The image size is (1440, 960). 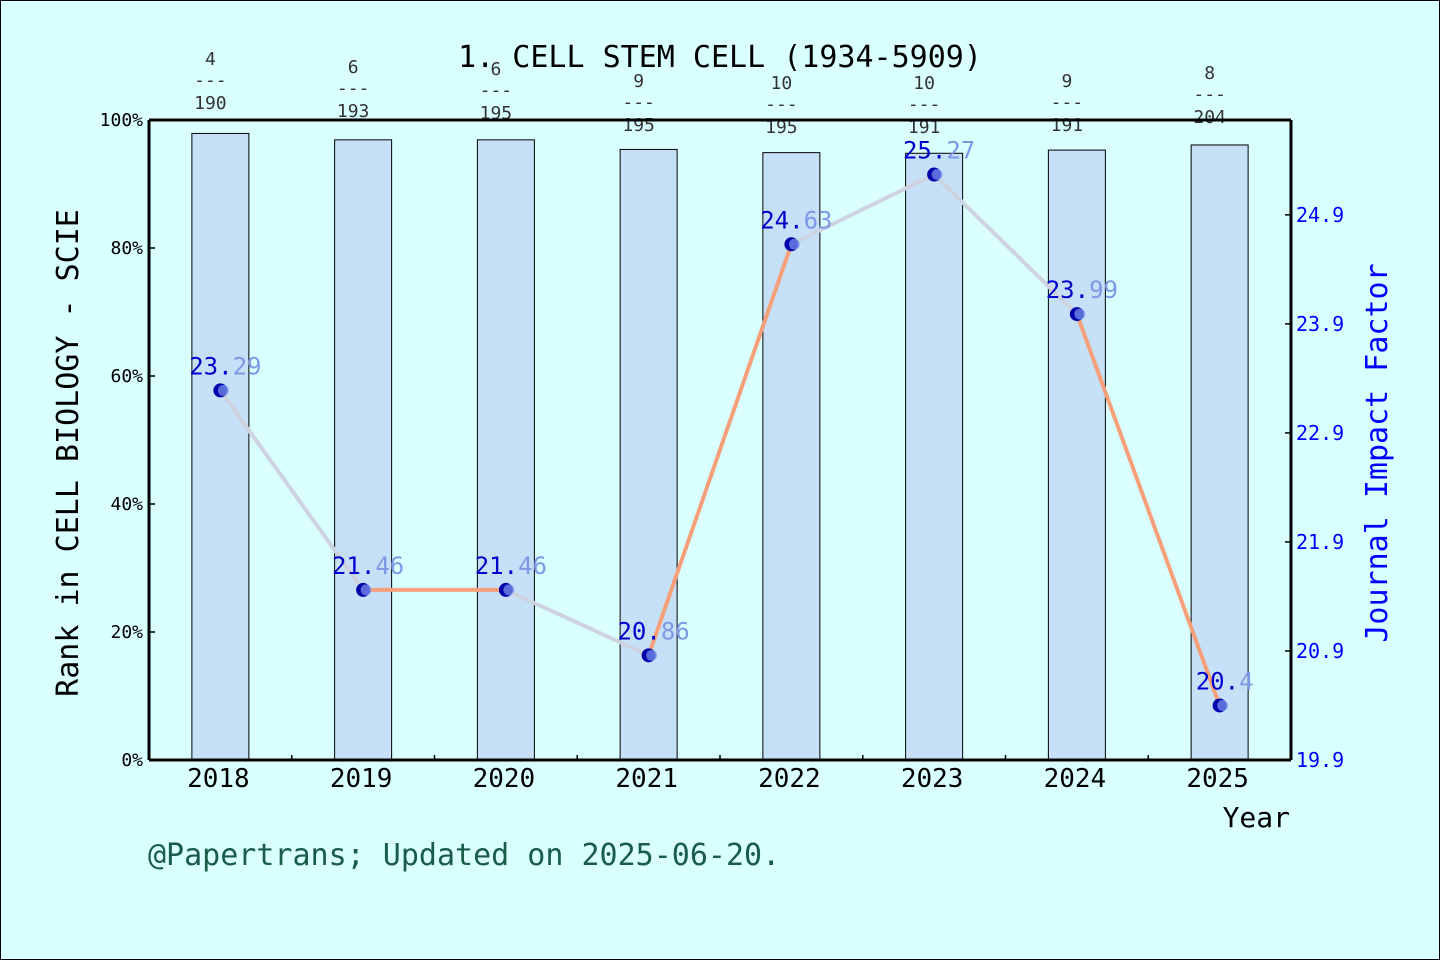 I want to click on right-tick-label-22.9: 22.9, so click(x=1320, y=433).